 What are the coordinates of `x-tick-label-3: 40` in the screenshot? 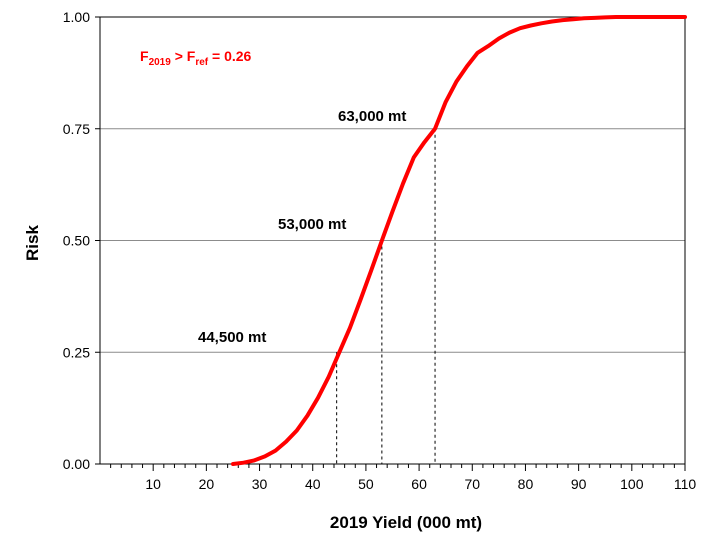 It's located at (313, 484).